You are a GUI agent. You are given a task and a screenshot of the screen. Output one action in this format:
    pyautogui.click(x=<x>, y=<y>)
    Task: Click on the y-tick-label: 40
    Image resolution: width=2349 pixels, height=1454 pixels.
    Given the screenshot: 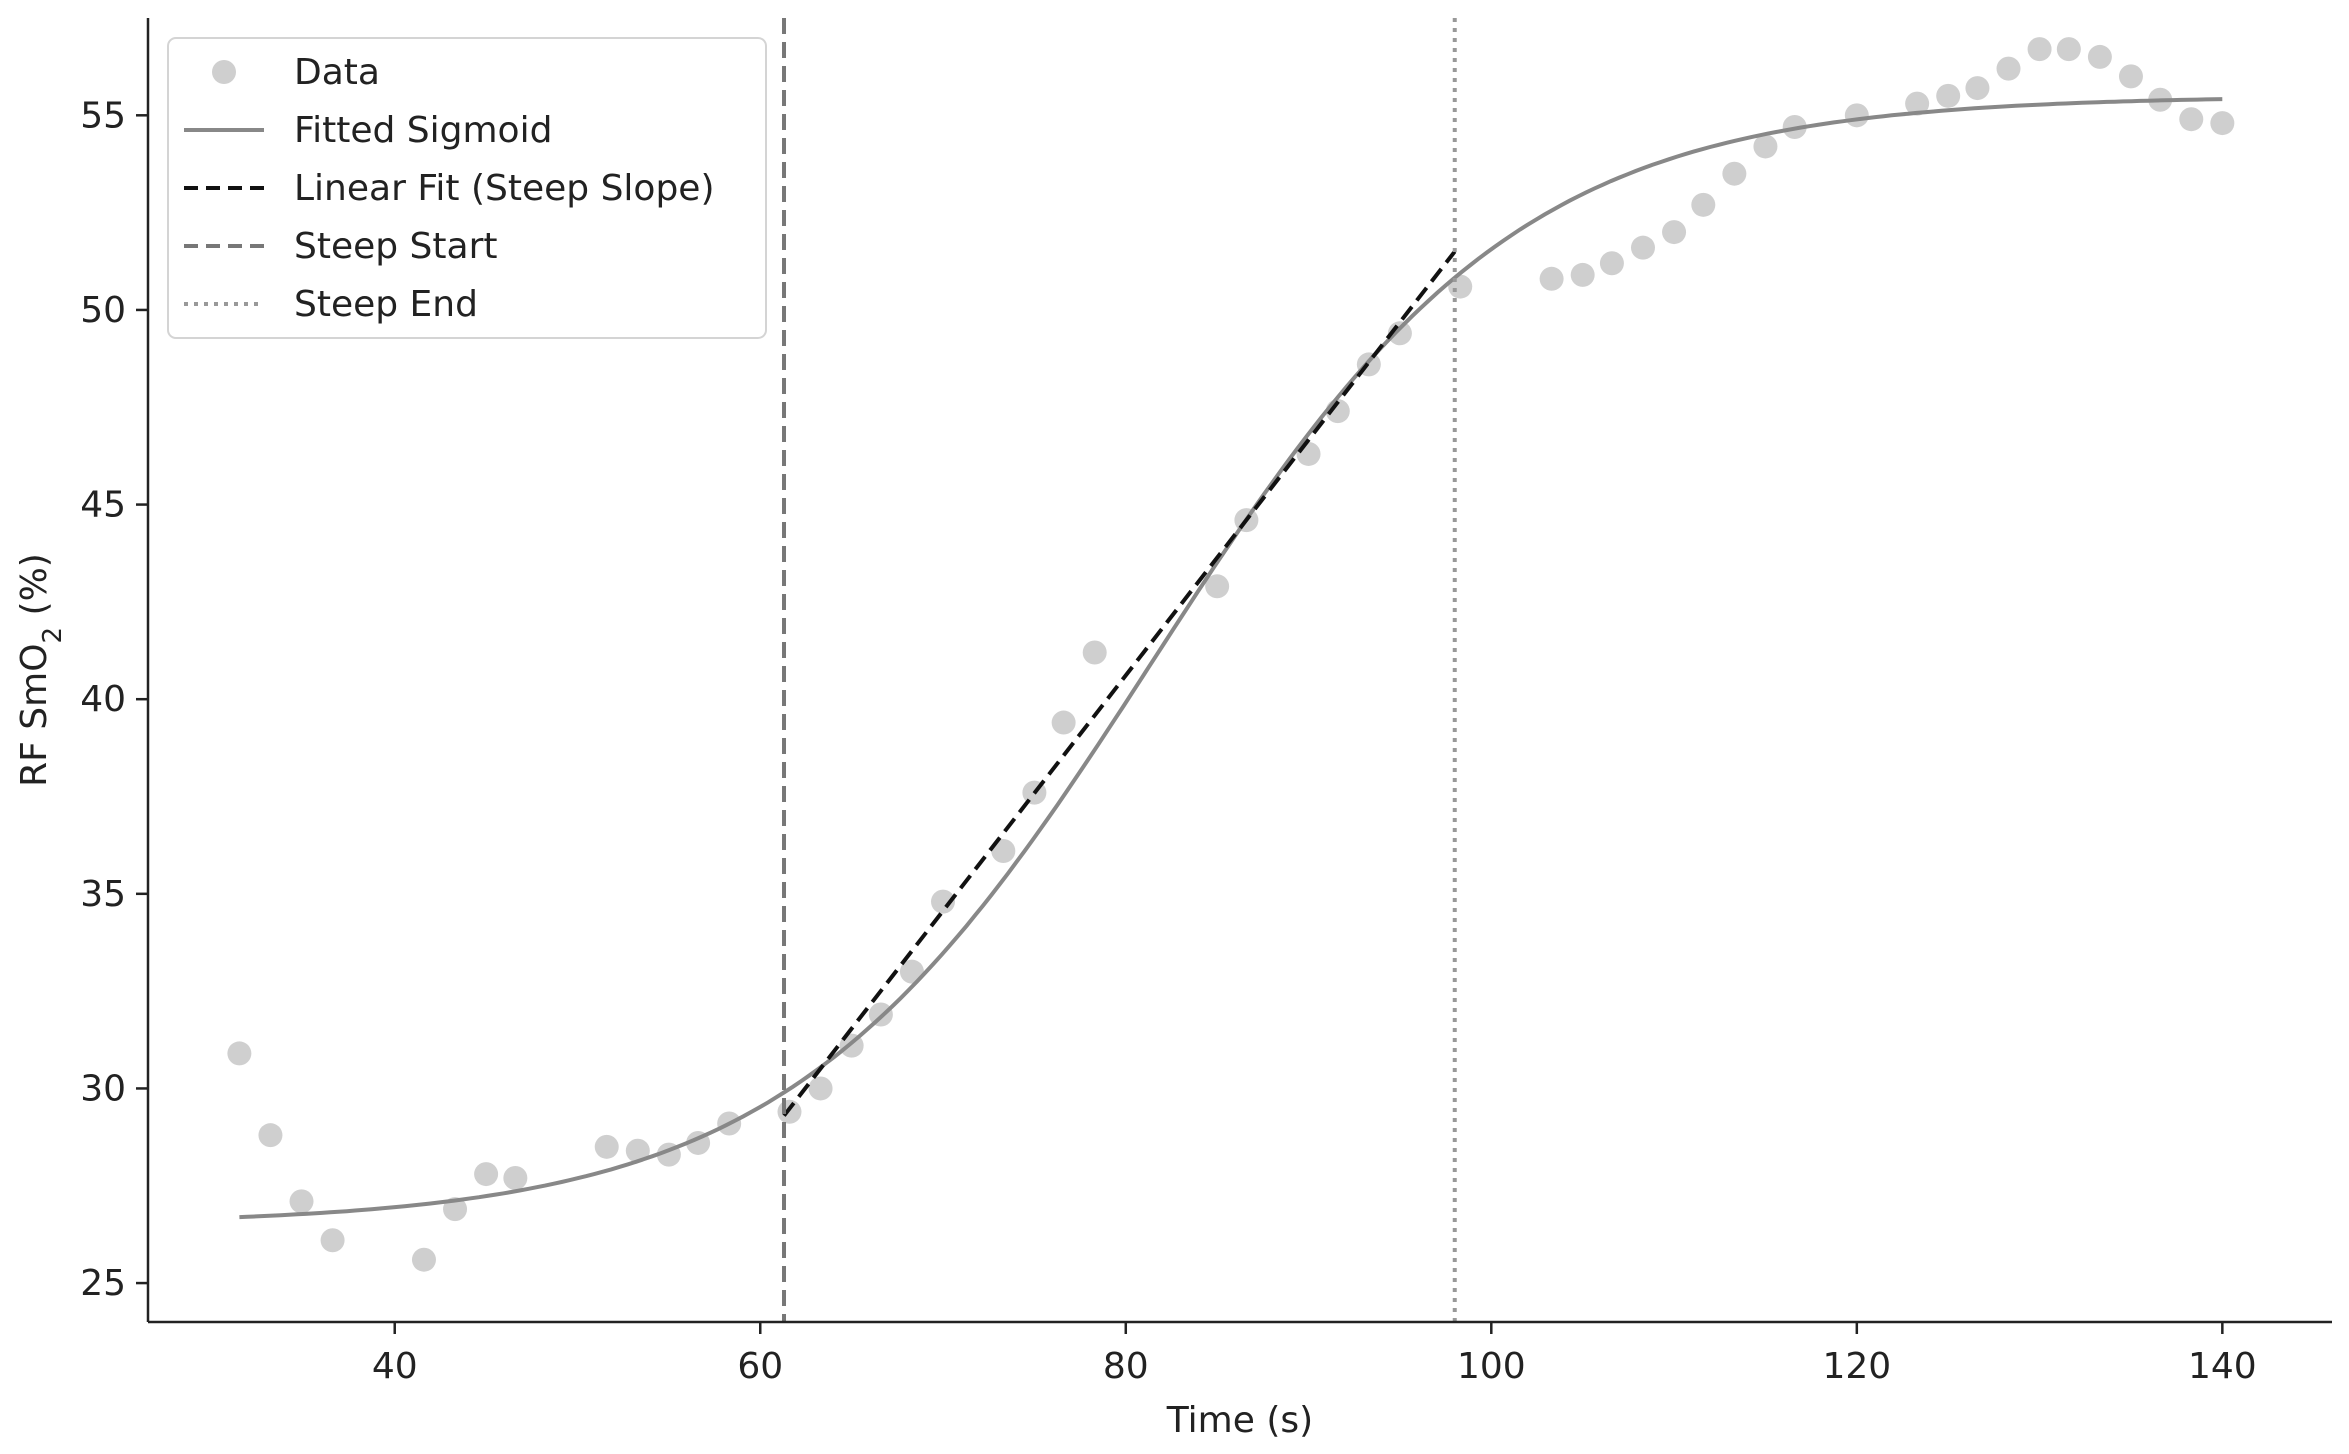 What is the action you would take?
    pyautogui.click(x=103, y=699)
    